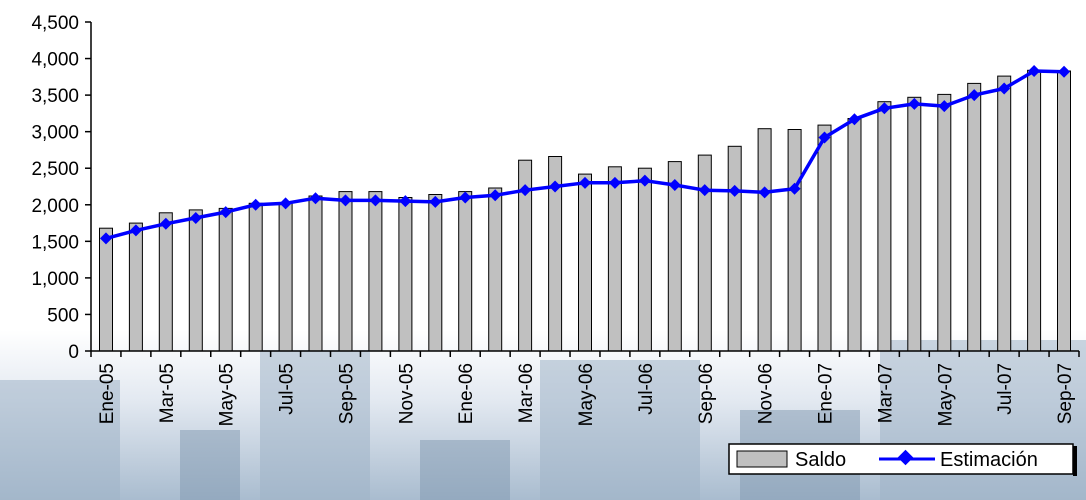 The height and width of the screenshot is (500, 1086). I want to click on y-tick-label: 2,000, so click(55, 206).